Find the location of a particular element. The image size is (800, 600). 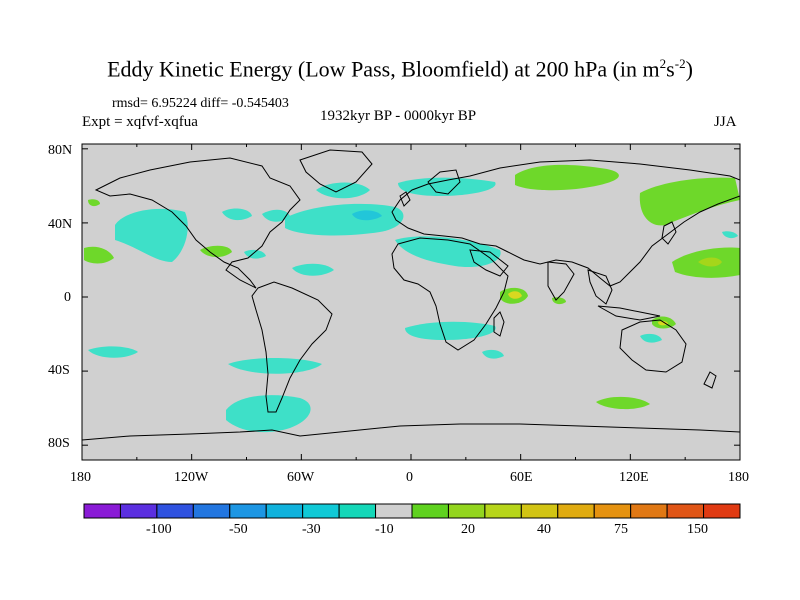

pos-region-siberia is located at coordinates (567, 177).